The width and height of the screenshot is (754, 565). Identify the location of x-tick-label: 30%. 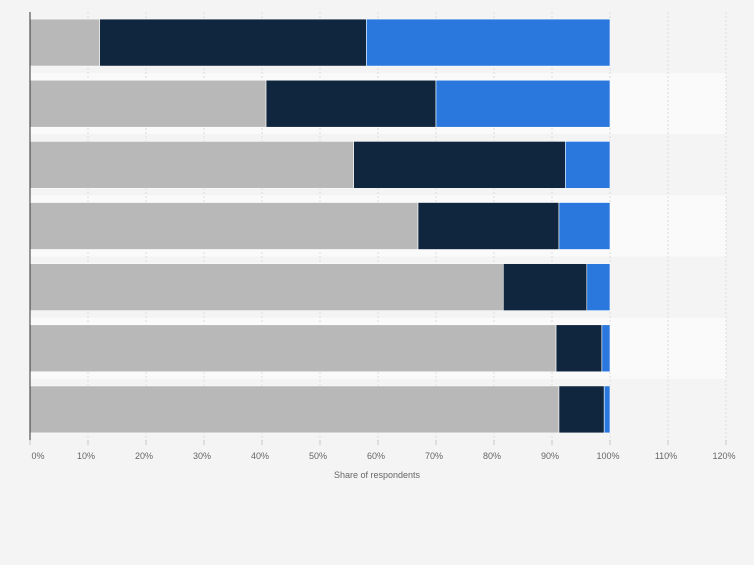
(202, 456).